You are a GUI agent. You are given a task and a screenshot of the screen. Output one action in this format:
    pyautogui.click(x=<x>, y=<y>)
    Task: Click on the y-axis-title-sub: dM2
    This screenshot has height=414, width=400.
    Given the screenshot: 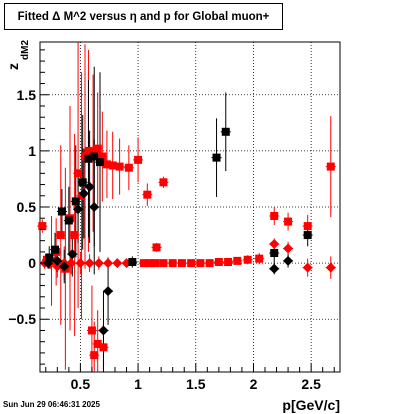 What is the action you would take?
    pyautogui.click(x=25, y=50)
    